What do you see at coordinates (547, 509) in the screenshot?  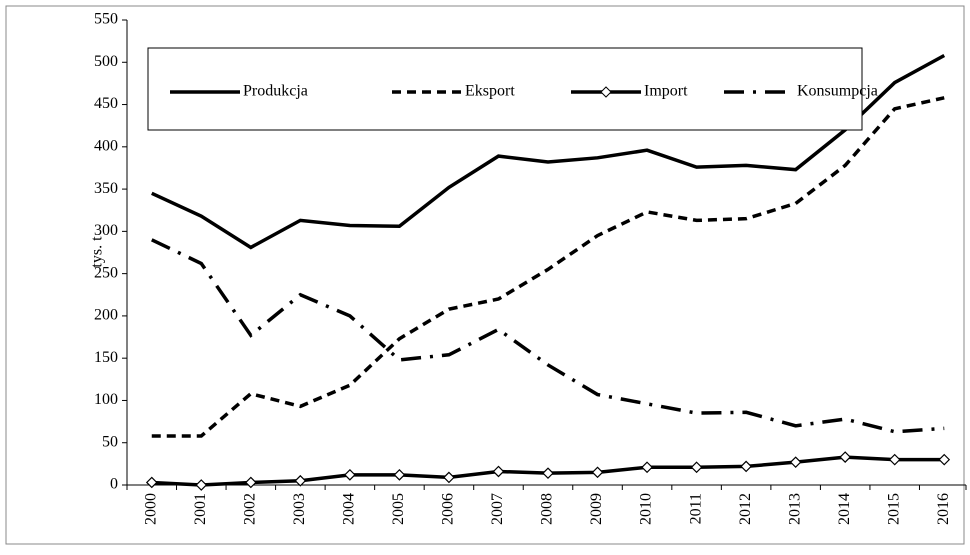 I see `x-tick-label: 2008` at bounding box center [547, 509].